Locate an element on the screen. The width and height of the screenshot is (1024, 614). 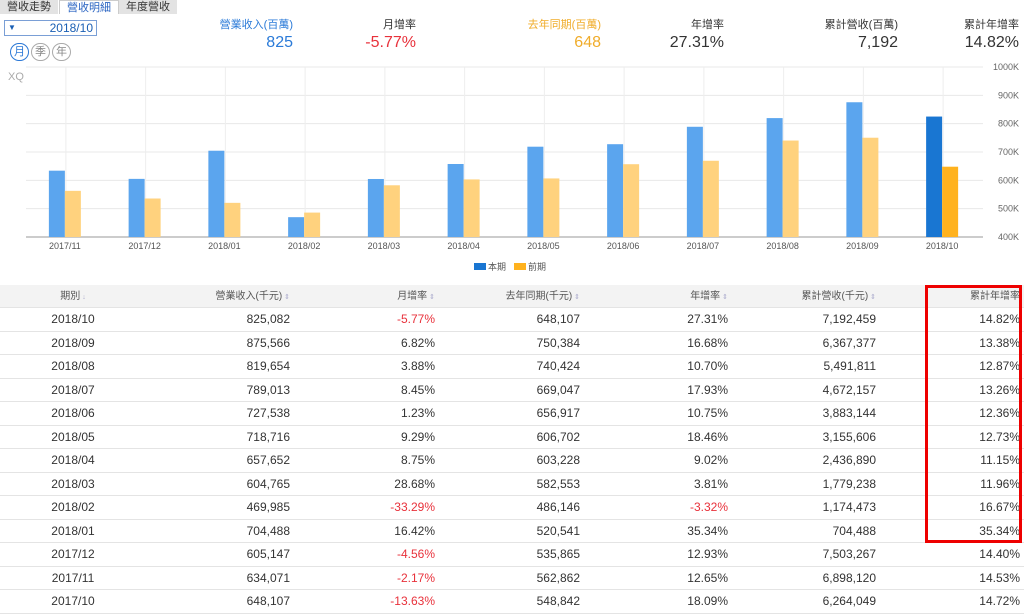
cell-revenue: 604,765 is located at coordinates (268, 483).